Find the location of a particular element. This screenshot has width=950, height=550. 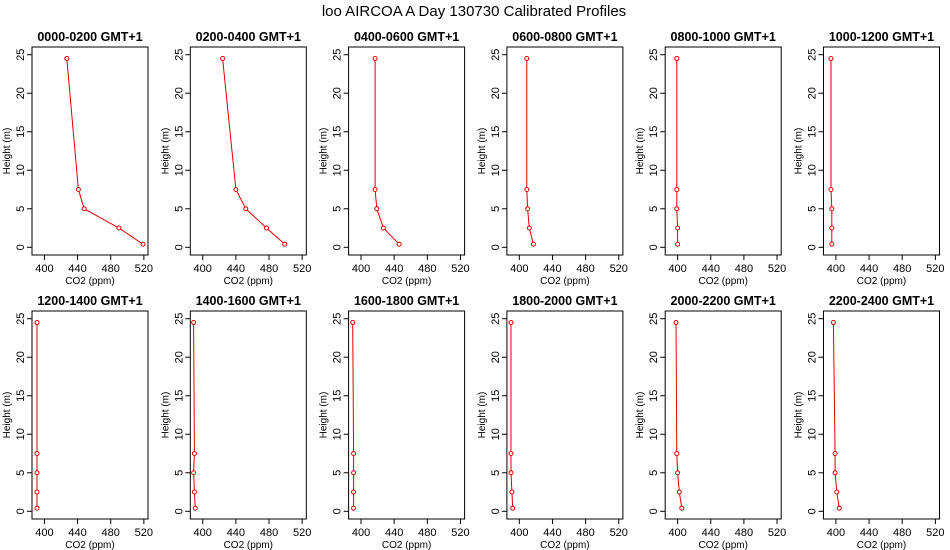

panel-title: 0800-1000 GMT+1 is located at coordinates (723, 37).